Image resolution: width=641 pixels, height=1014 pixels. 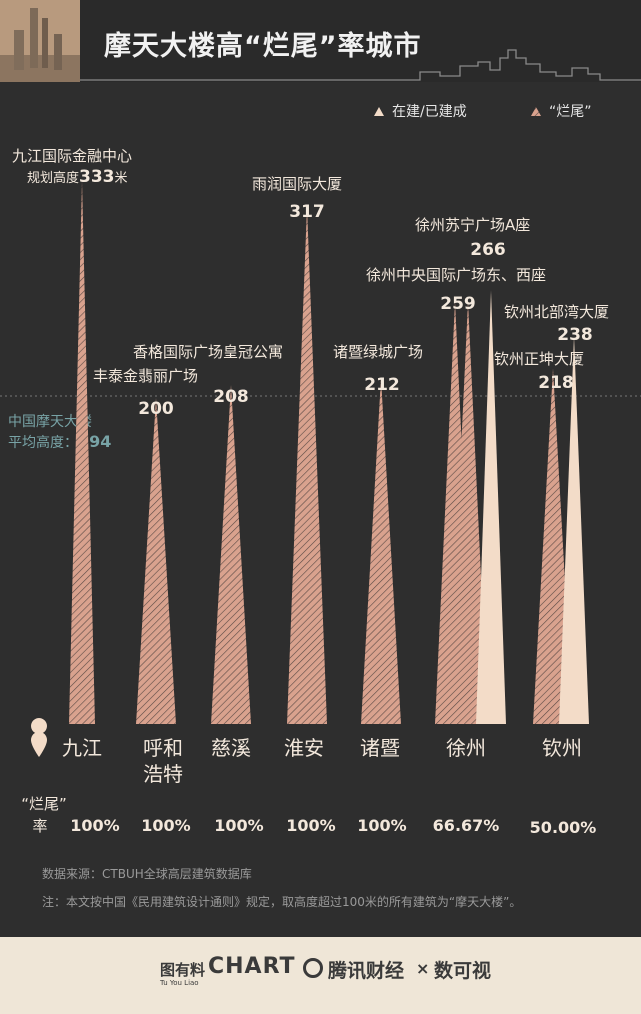 I want to click on city-name-line1: 呼和, so click(x=163, y=748).